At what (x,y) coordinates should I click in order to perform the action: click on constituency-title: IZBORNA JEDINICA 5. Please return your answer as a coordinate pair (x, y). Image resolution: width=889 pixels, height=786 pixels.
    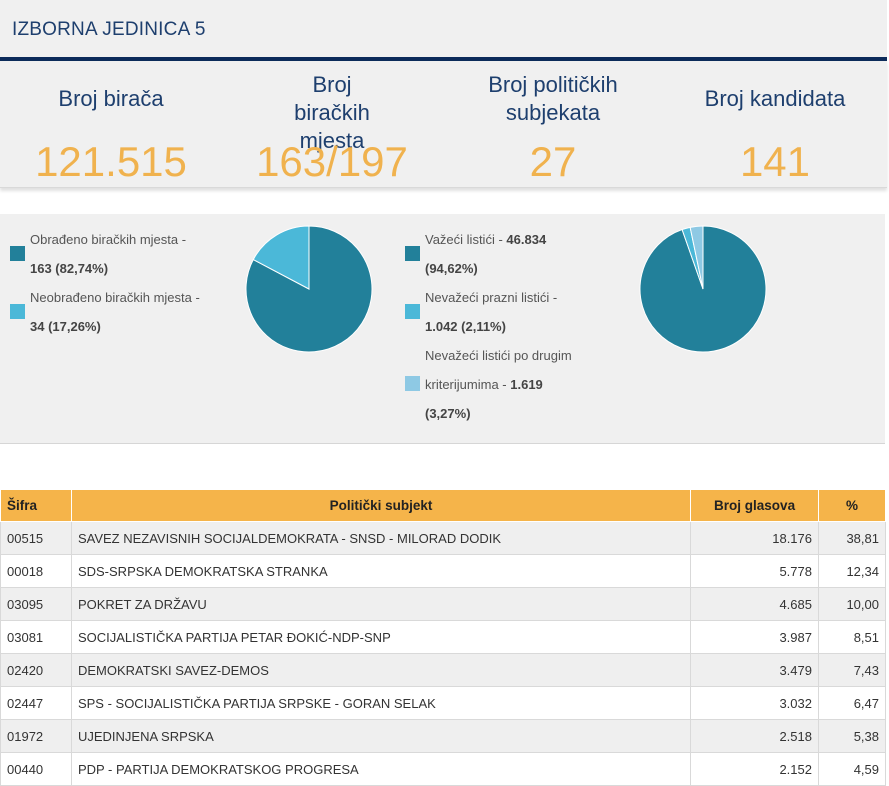
    Looking at the image, I should click on (109, 29).